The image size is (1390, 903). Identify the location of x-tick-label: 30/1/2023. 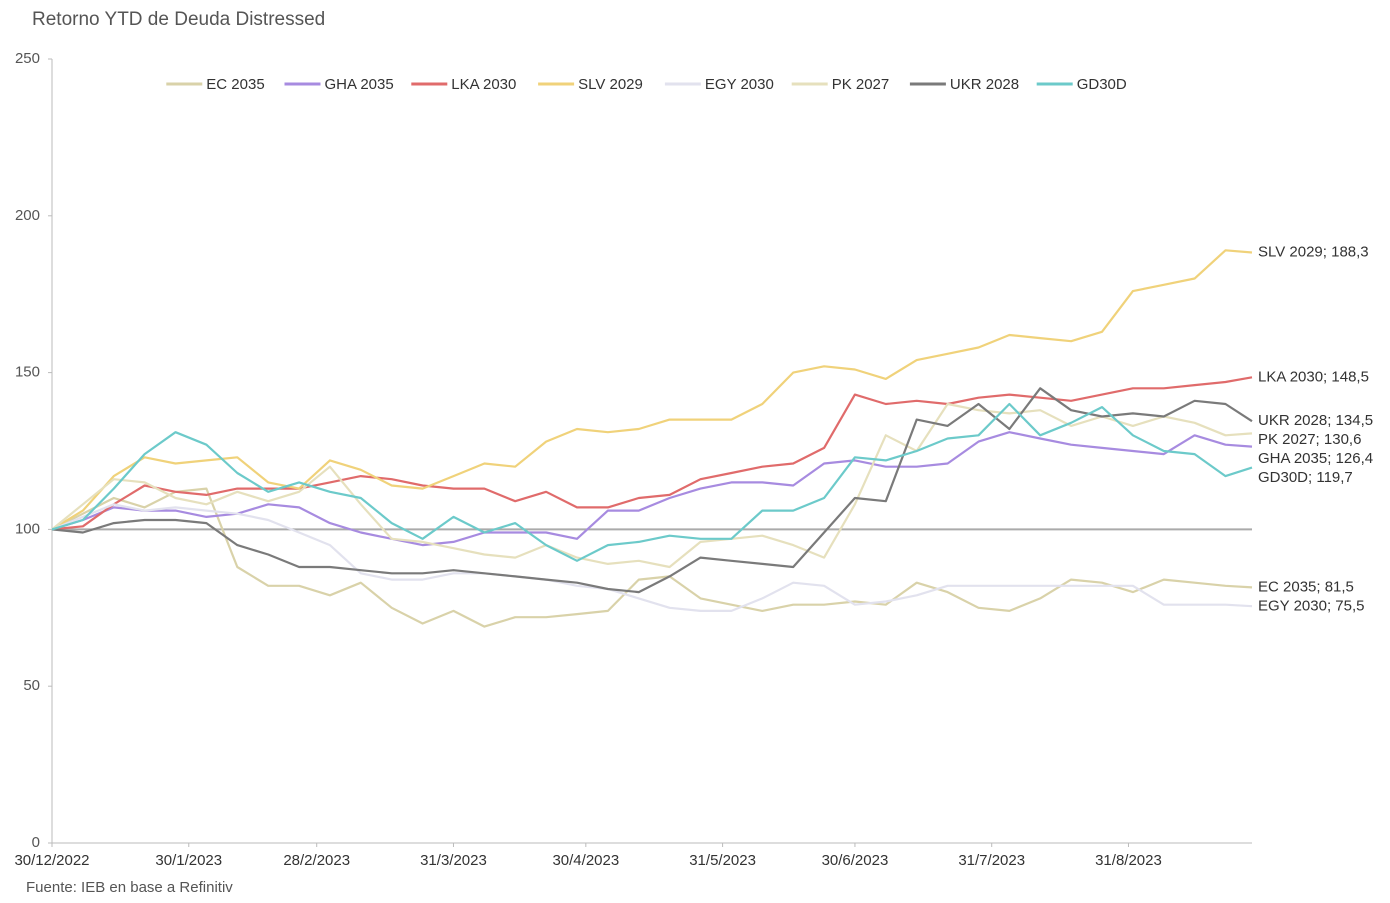
(188, 860).